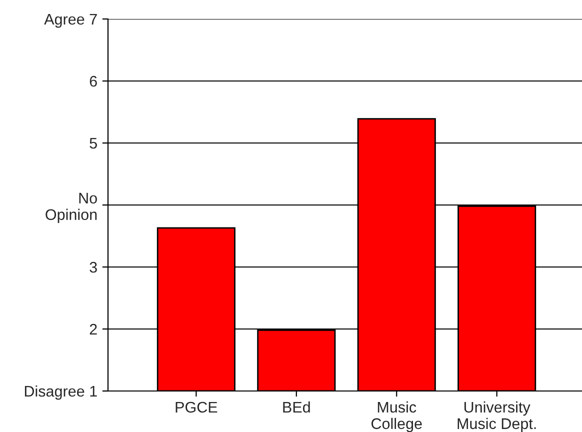 The height and width of the screenshot is (432, 582). I want to click on y-tick-label: Agree 7, so click(70, 21).